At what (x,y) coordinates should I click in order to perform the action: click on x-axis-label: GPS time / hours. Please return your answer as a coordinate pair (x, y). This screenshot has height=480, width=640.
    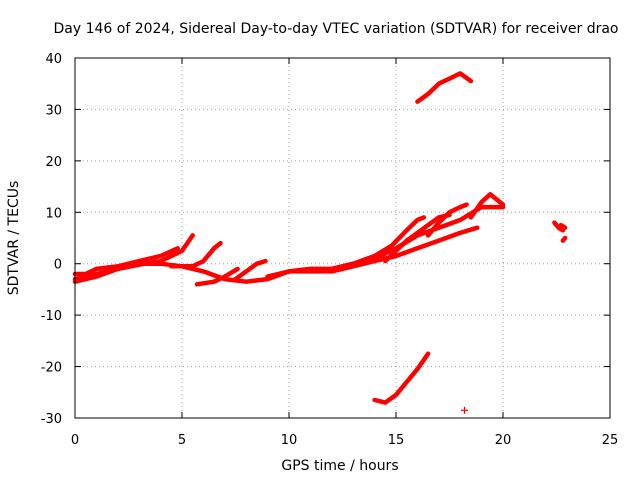
    Looking at the image, I should click on (339, 466).